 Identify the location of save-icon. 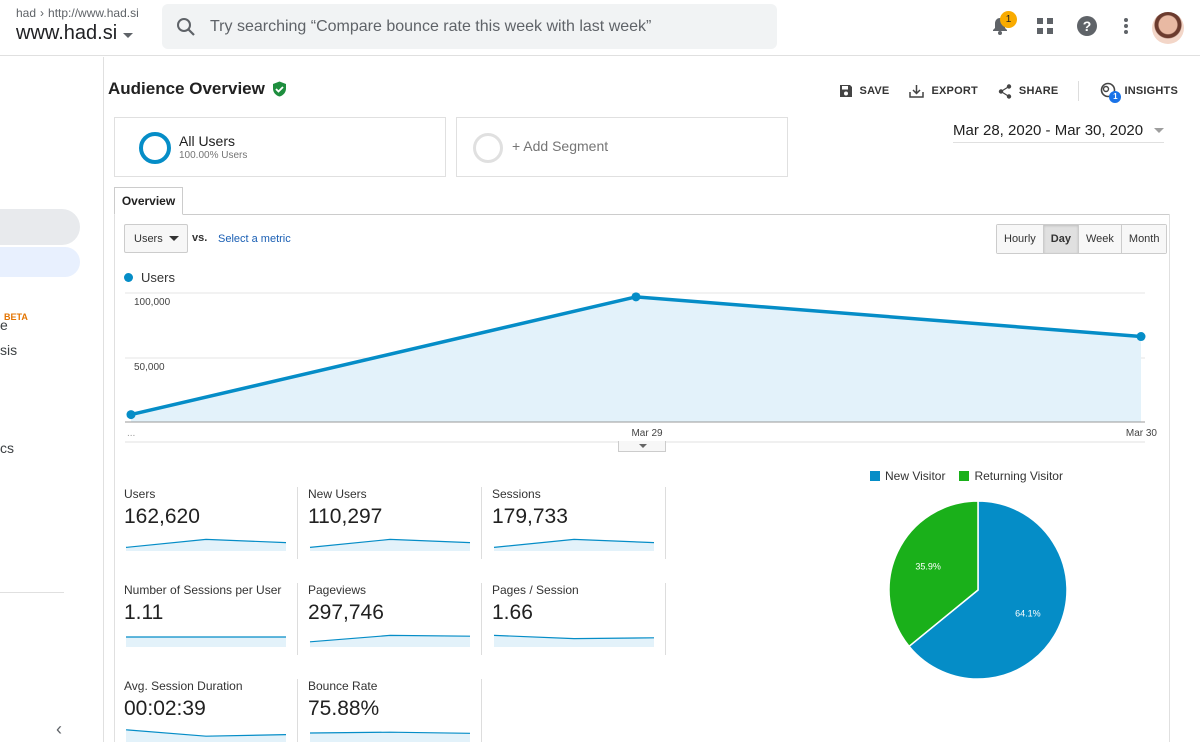
(845, 91).